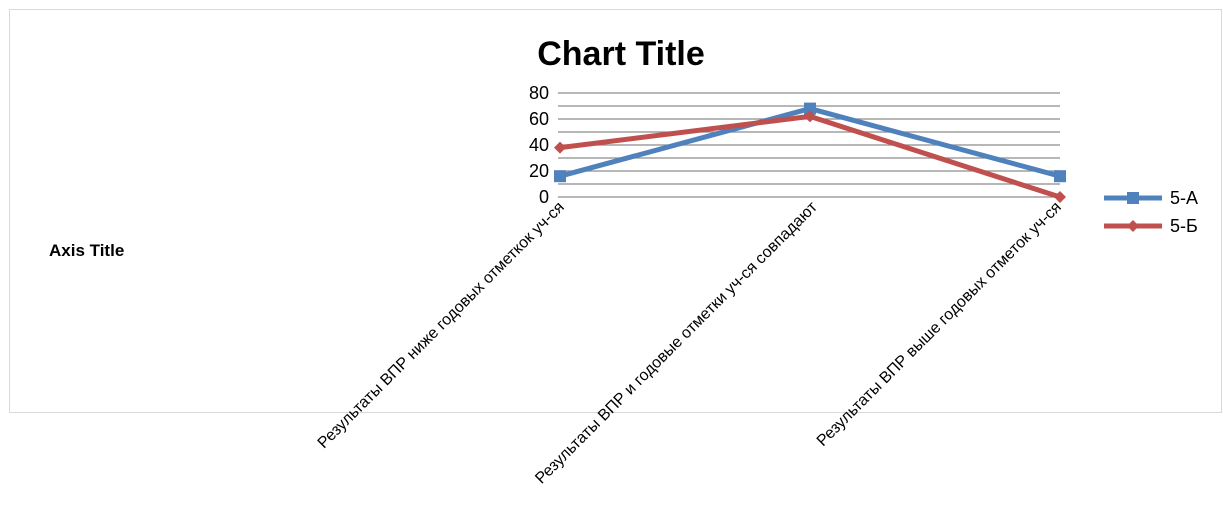 The height and width of the screenshot is (524, 1223). I want to click on y-tick-label: 60, so click(539, 119).